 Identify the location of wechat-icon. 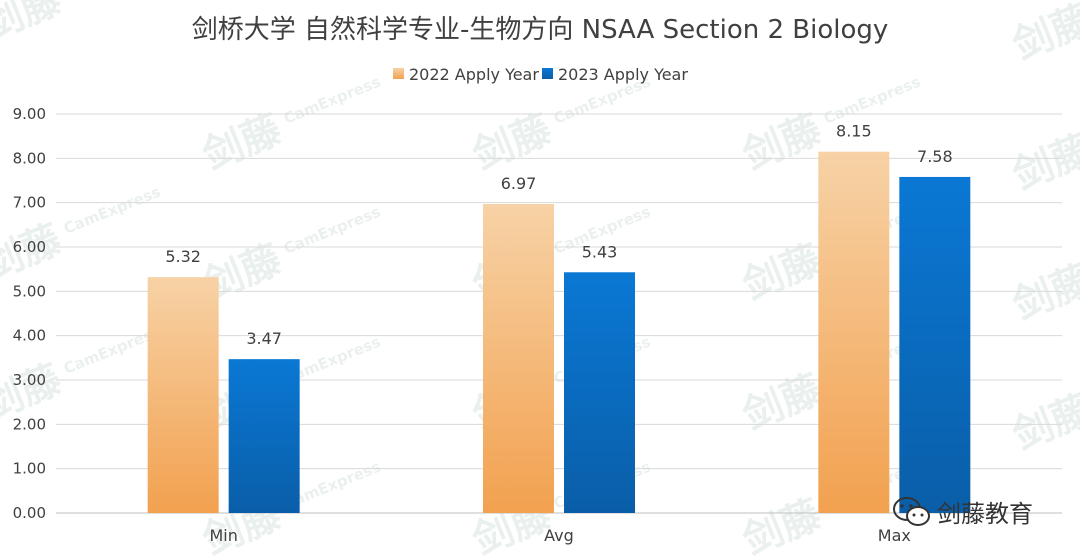
(911, 511).